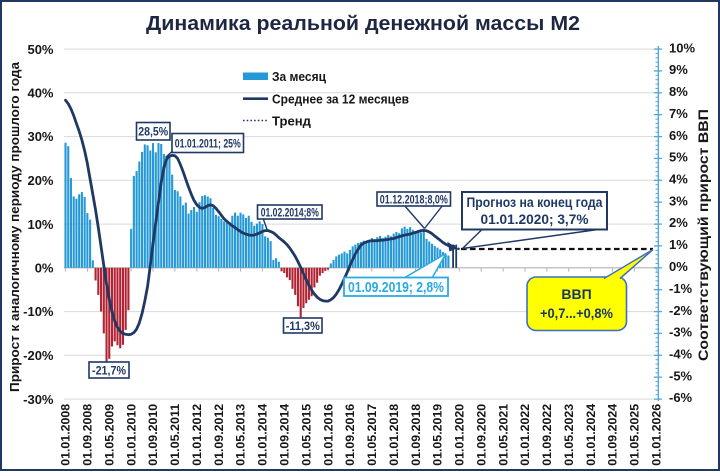 The width and height of the screenshot is (720, 476). What do you see at coordinates (681, 288) in the screenshot?
I see `svg-text: -1%` at bounding box center [681, 288].